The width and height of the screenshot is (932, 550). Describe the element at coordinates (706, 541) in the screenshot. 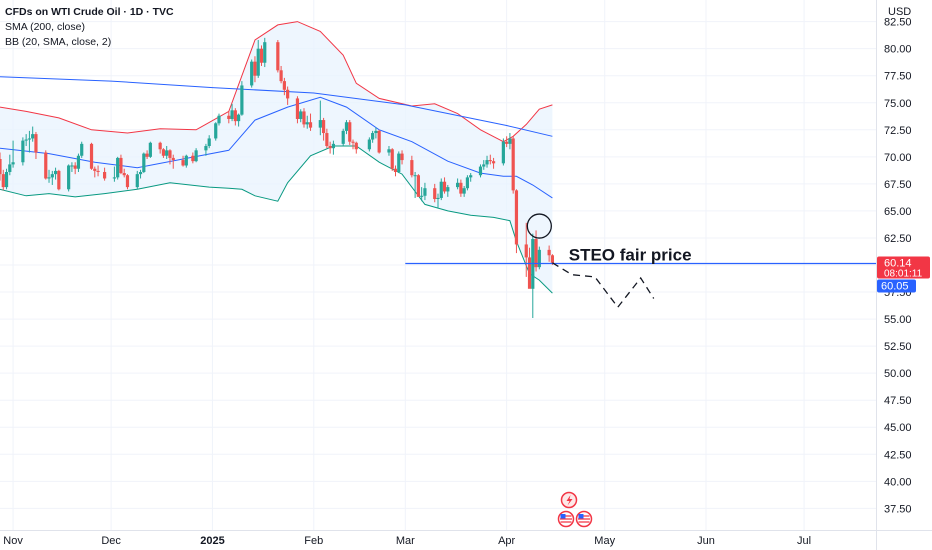

I see `time-tick-label: Jun` at that location.